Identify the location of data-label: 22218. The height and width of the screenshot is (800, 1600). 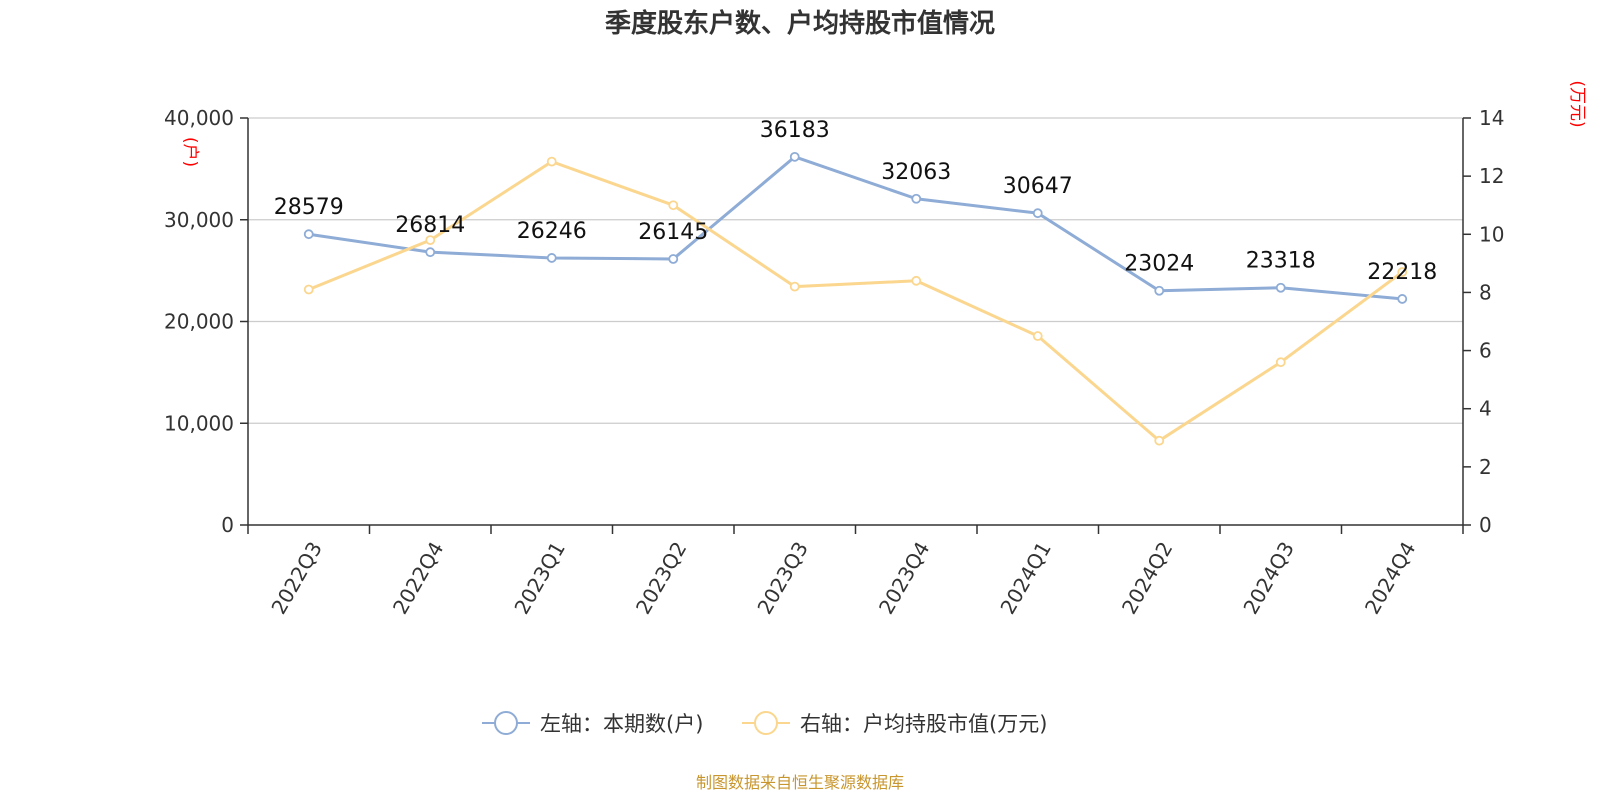
(1402, 272).